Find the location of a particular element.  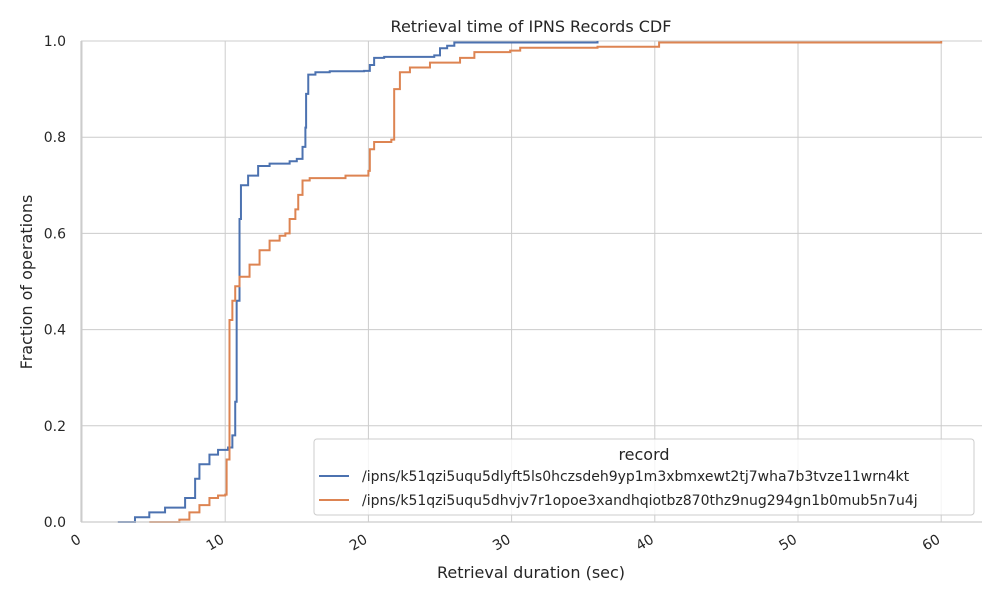

chart-title: Retrieval time of IPNS Records CDF is located at coordinates (531, 26).